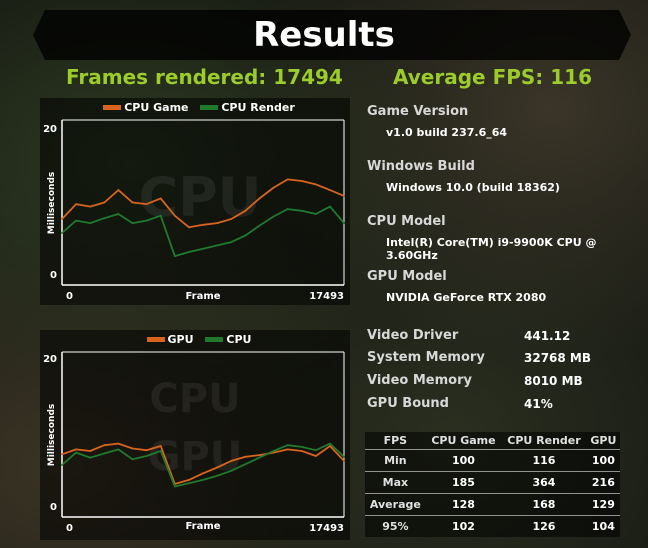  What do you see at coordinates (544, 504) in the screenshot?
I see `cell-cpu-render: 168` at bounding box center [544, 504].